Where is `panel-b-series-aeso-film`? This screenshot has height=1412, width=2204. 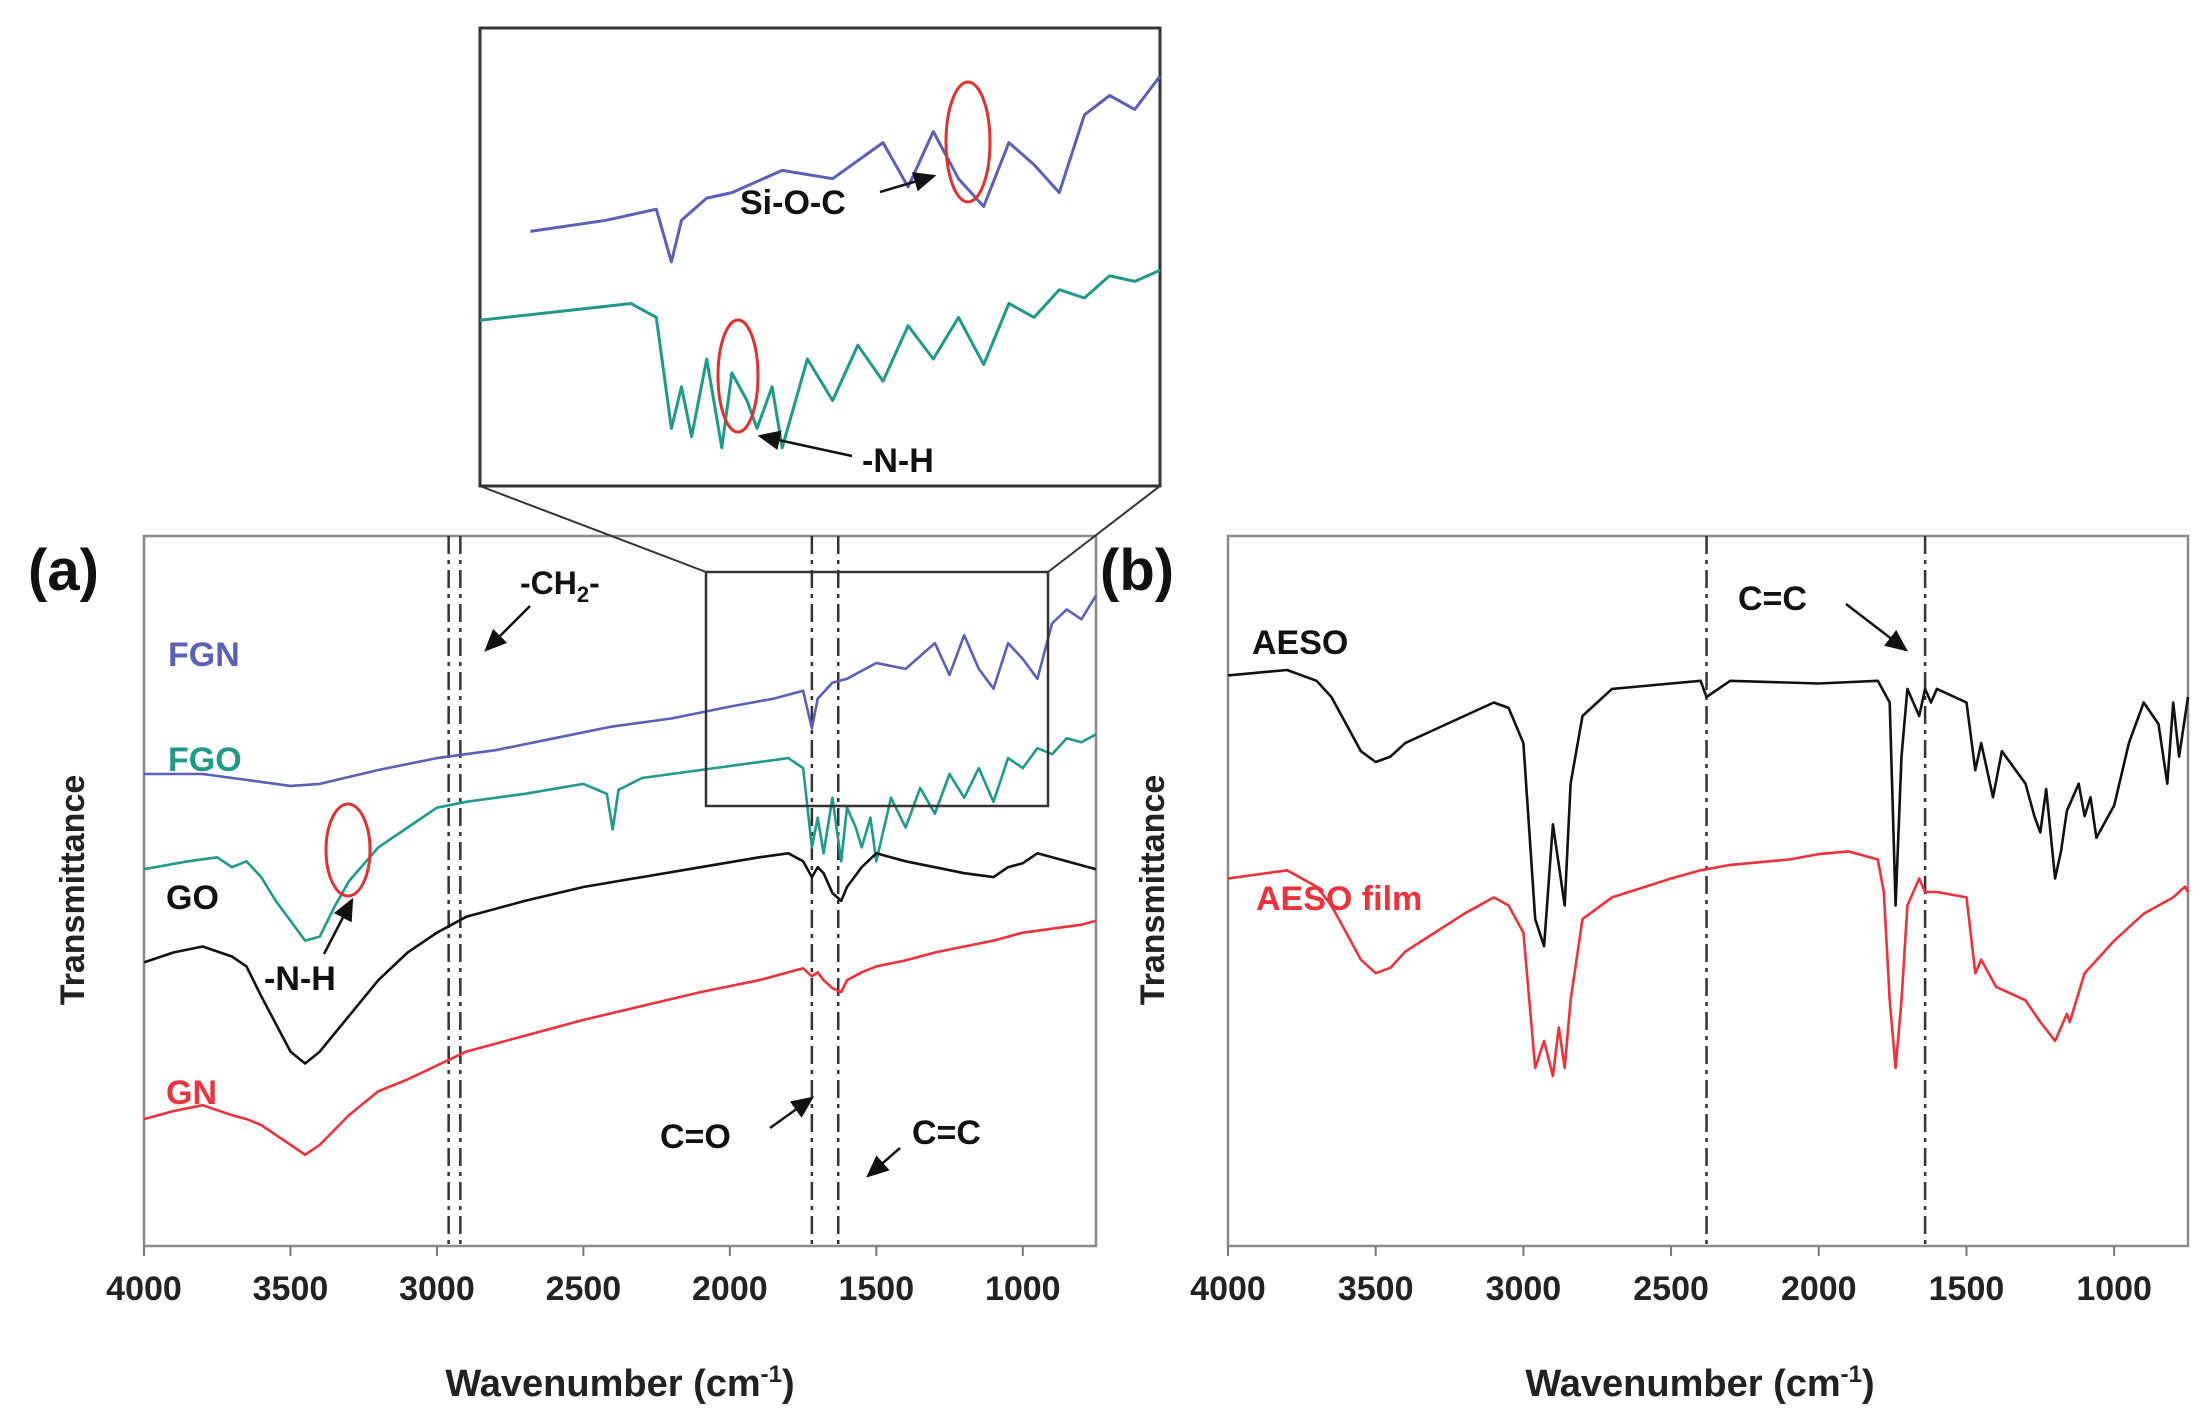 panel-b-series-aeso-film is located at coordinates (1708, 964).